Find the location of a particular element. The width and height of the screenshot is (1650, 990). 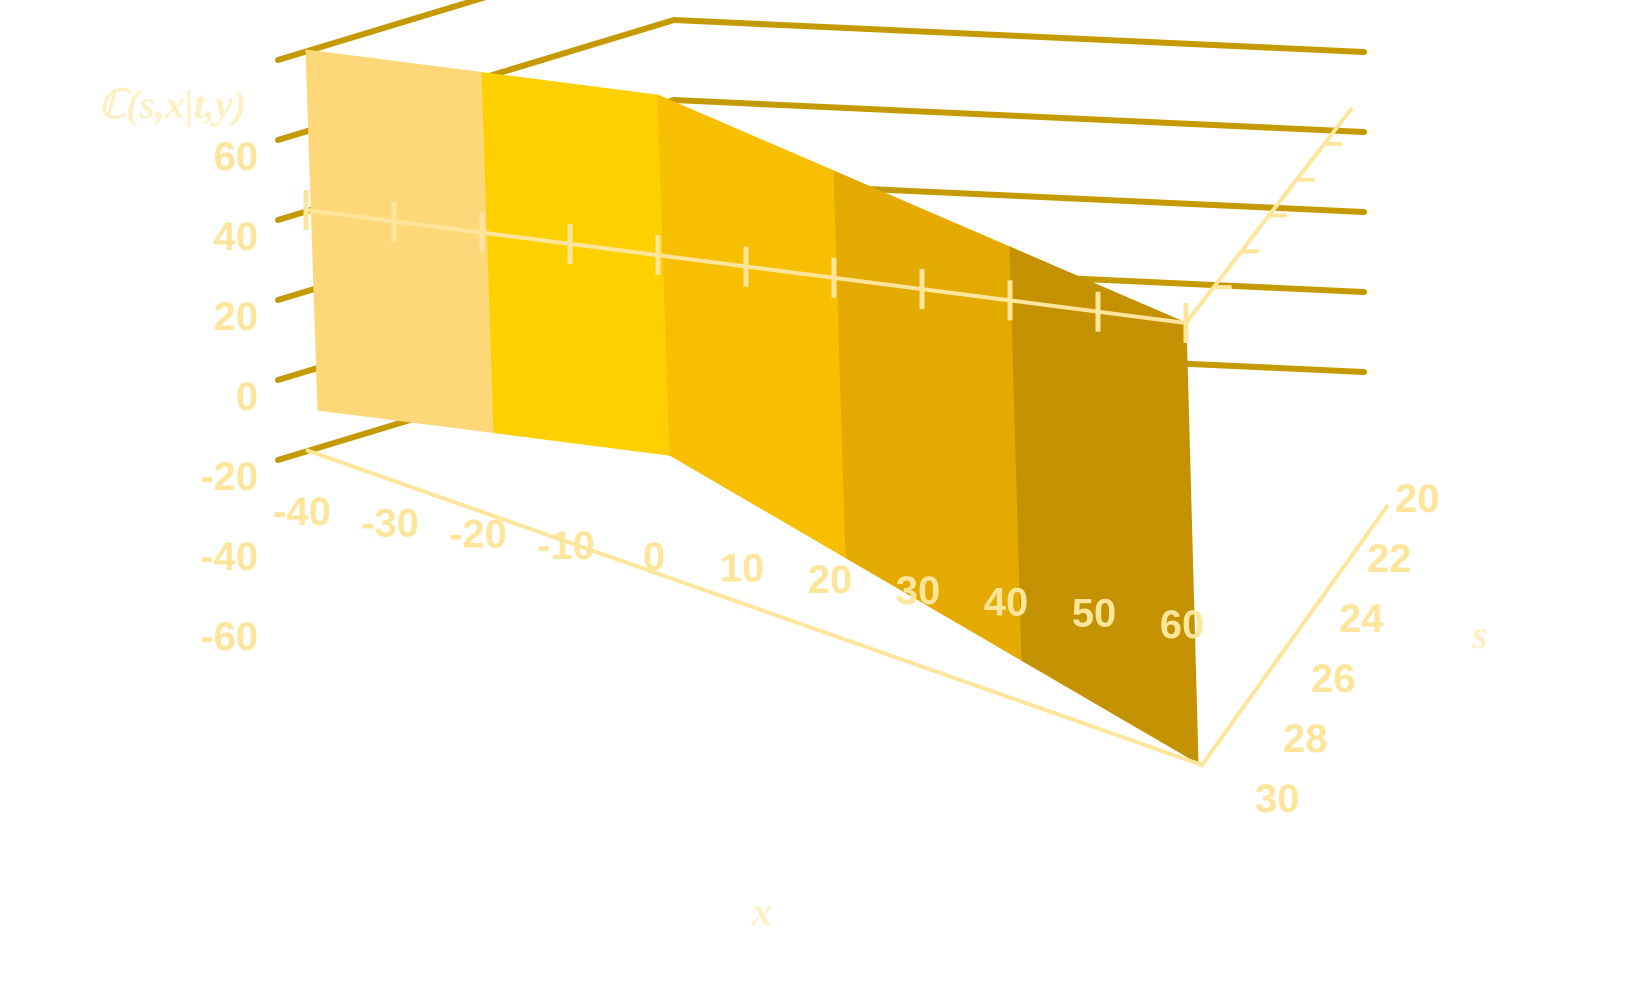

x-tick-label: 60 is located at coordinates (1182, 625).